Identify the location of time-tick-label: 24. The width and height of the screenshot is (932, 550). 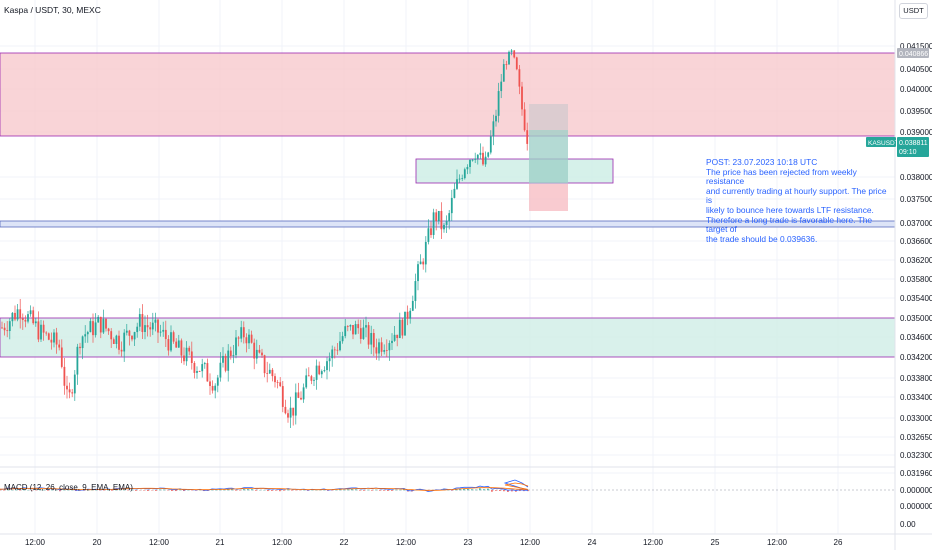
(592, 542).